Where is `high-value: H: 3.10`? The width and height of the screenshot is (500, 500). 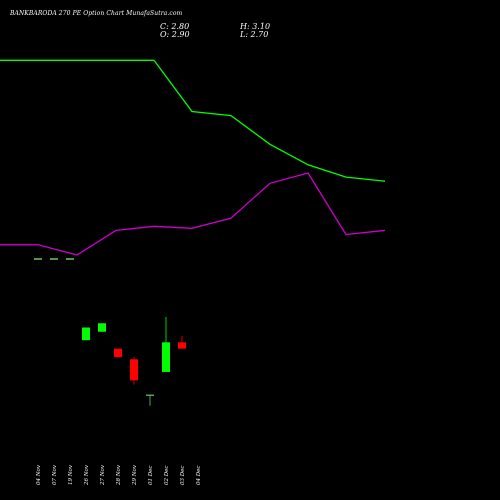
high-value: H: 3.10 is located at coordinates (255, 26).